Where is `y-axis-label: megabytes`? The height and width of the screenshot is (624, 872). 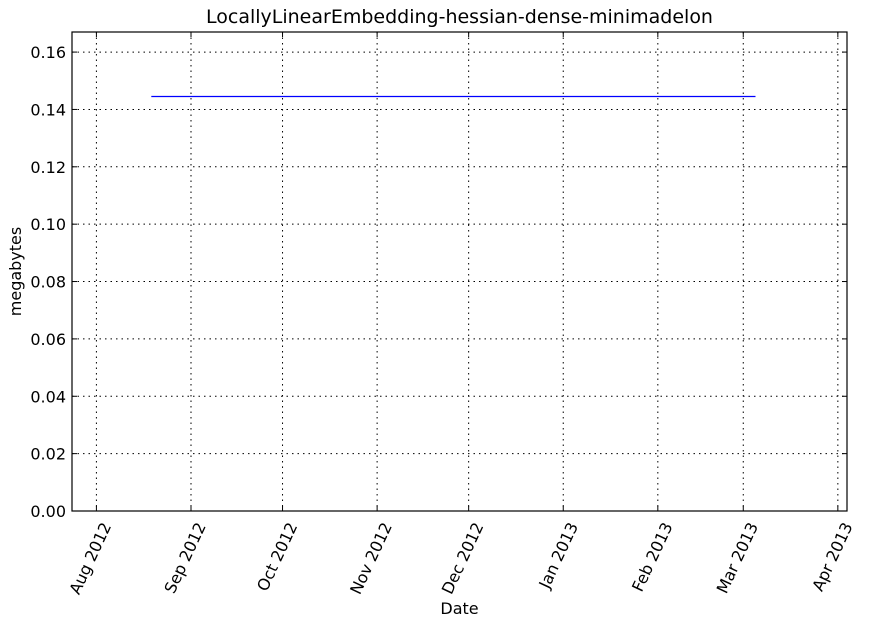
y-axis-label: megabytes is located at coordinates (15, 271).